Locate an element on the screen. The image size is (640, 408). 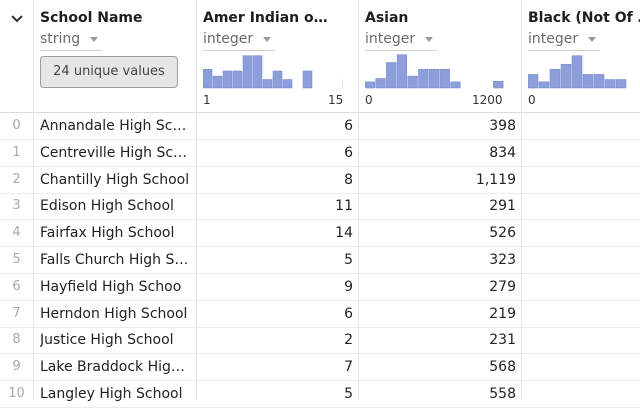
row-index: 7 is located at coordinates (16, 313).